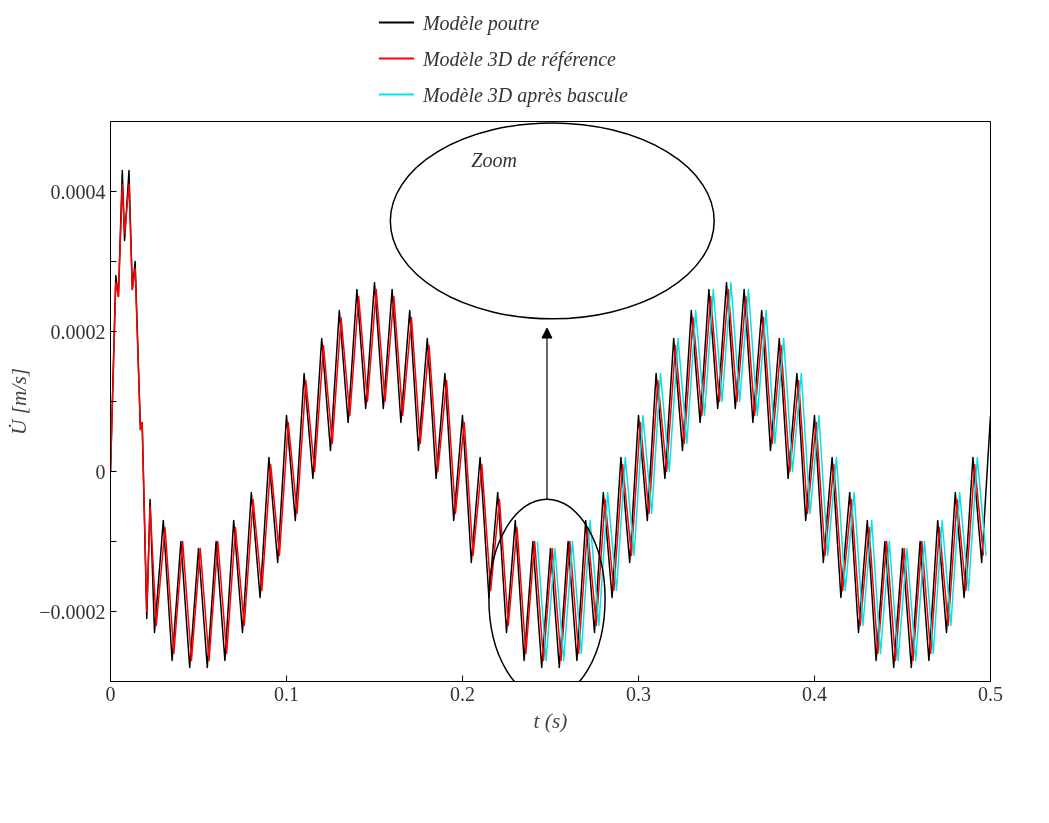 The image size is (1049, 823). Describe the element at coordinates (519, 59) in the screenshot. I see `legend-label: Modèle 3D de référence` at that location.